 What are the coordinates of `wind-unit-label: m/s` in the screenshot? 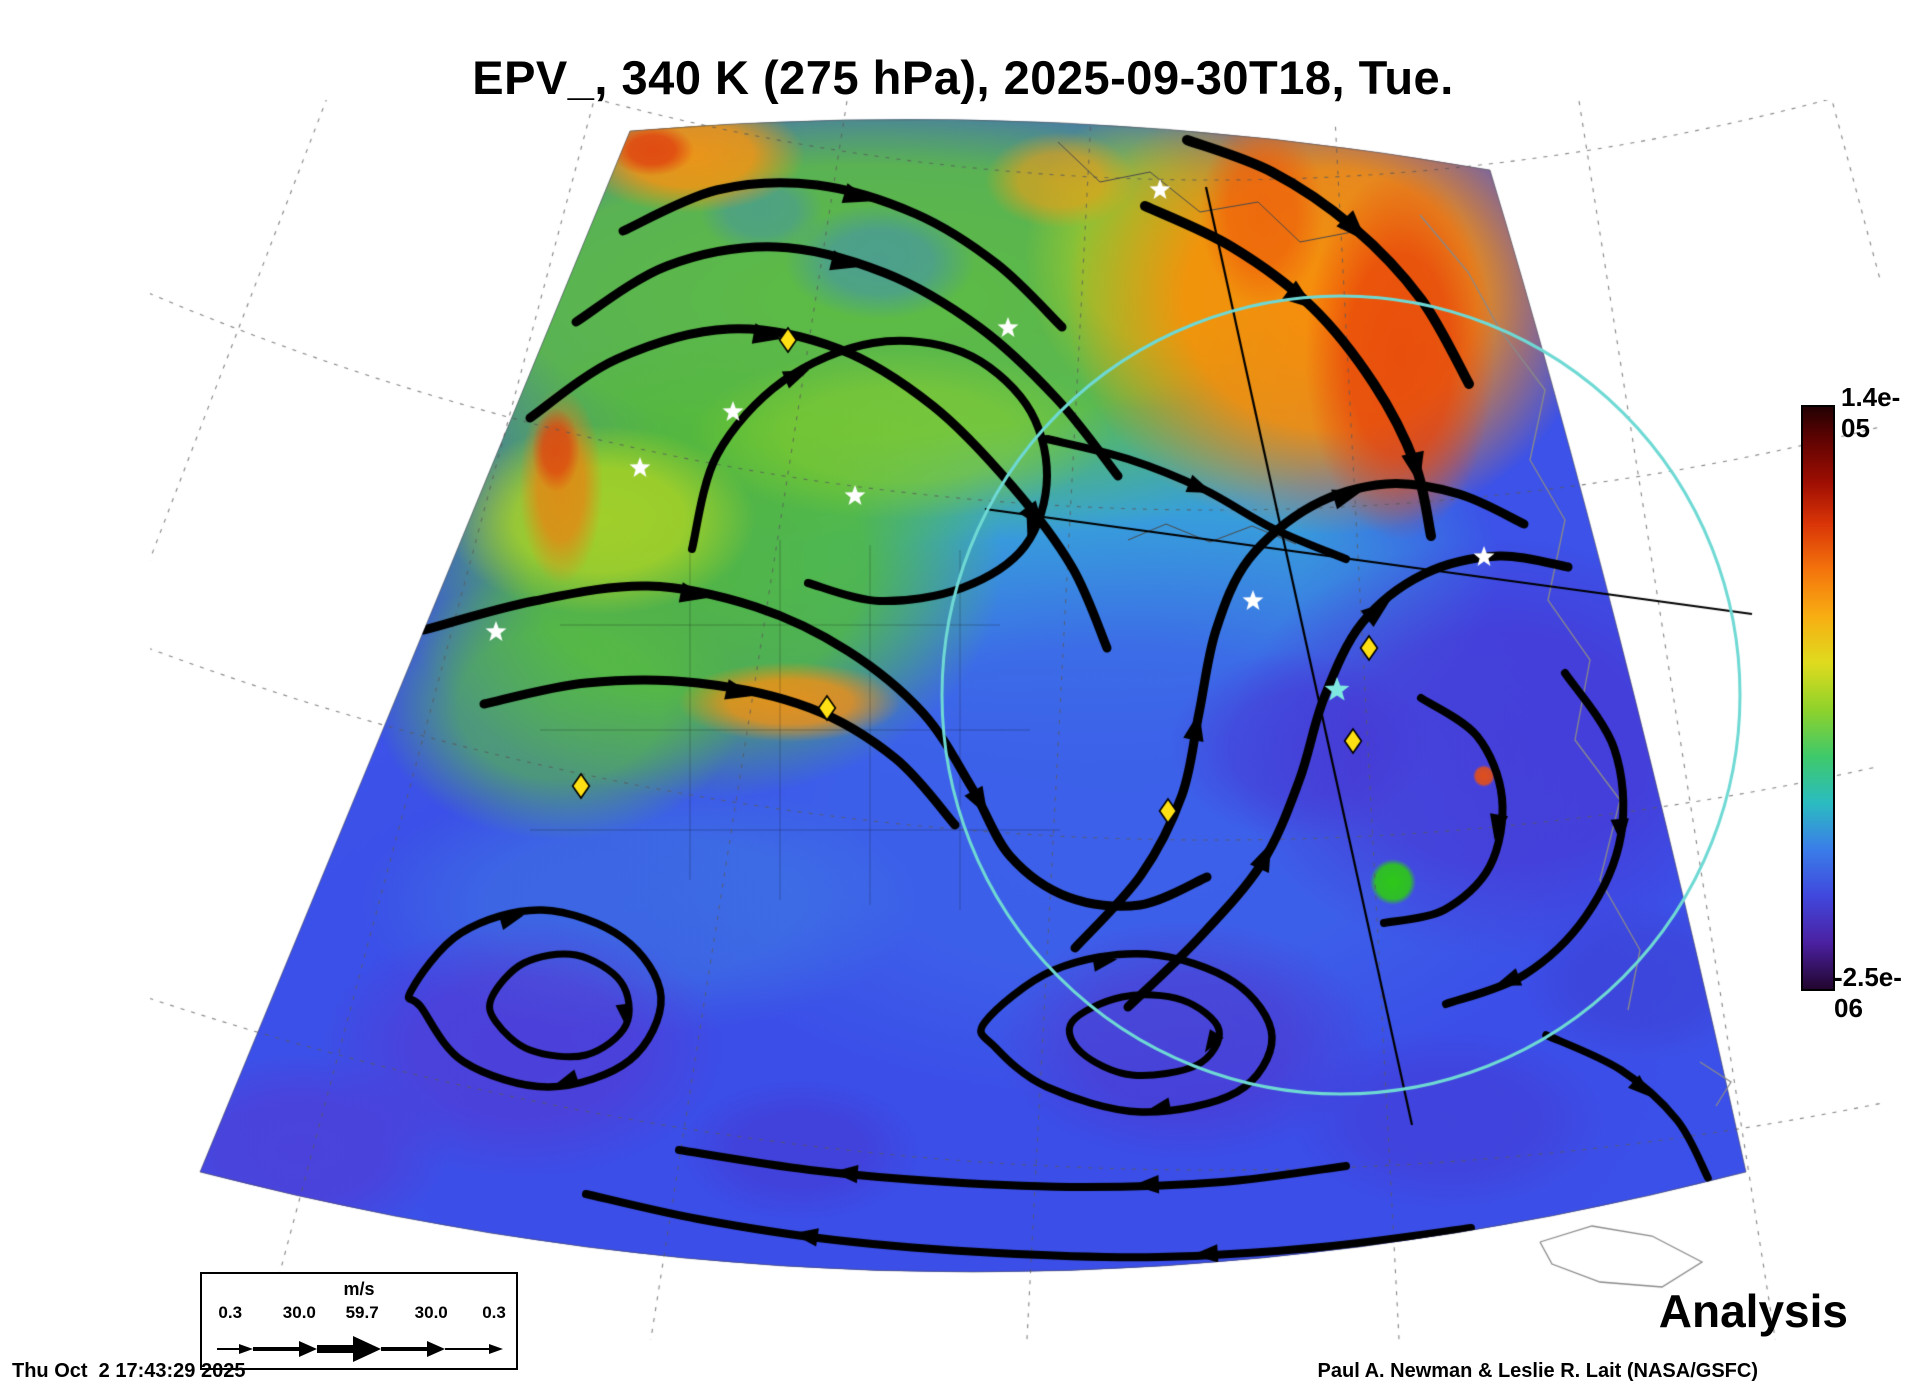 It's located at (359, 1289).